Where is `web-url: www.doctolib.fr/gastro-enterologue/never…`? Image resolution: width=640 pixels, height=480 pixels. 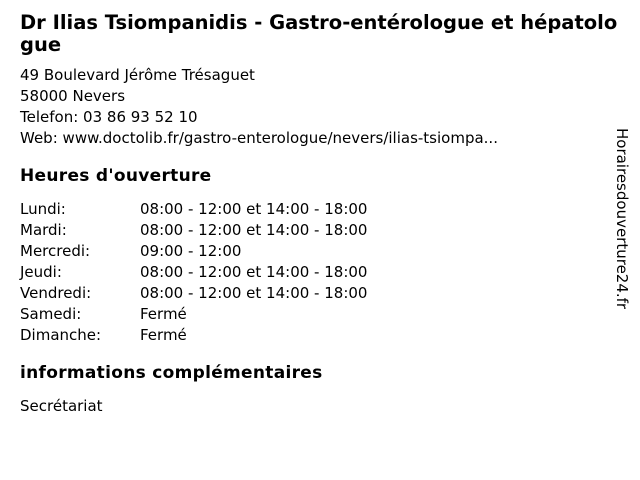 web-url: www.doctolib.fr/gastro-enterologue/never… is located at coordinates (280, 138).